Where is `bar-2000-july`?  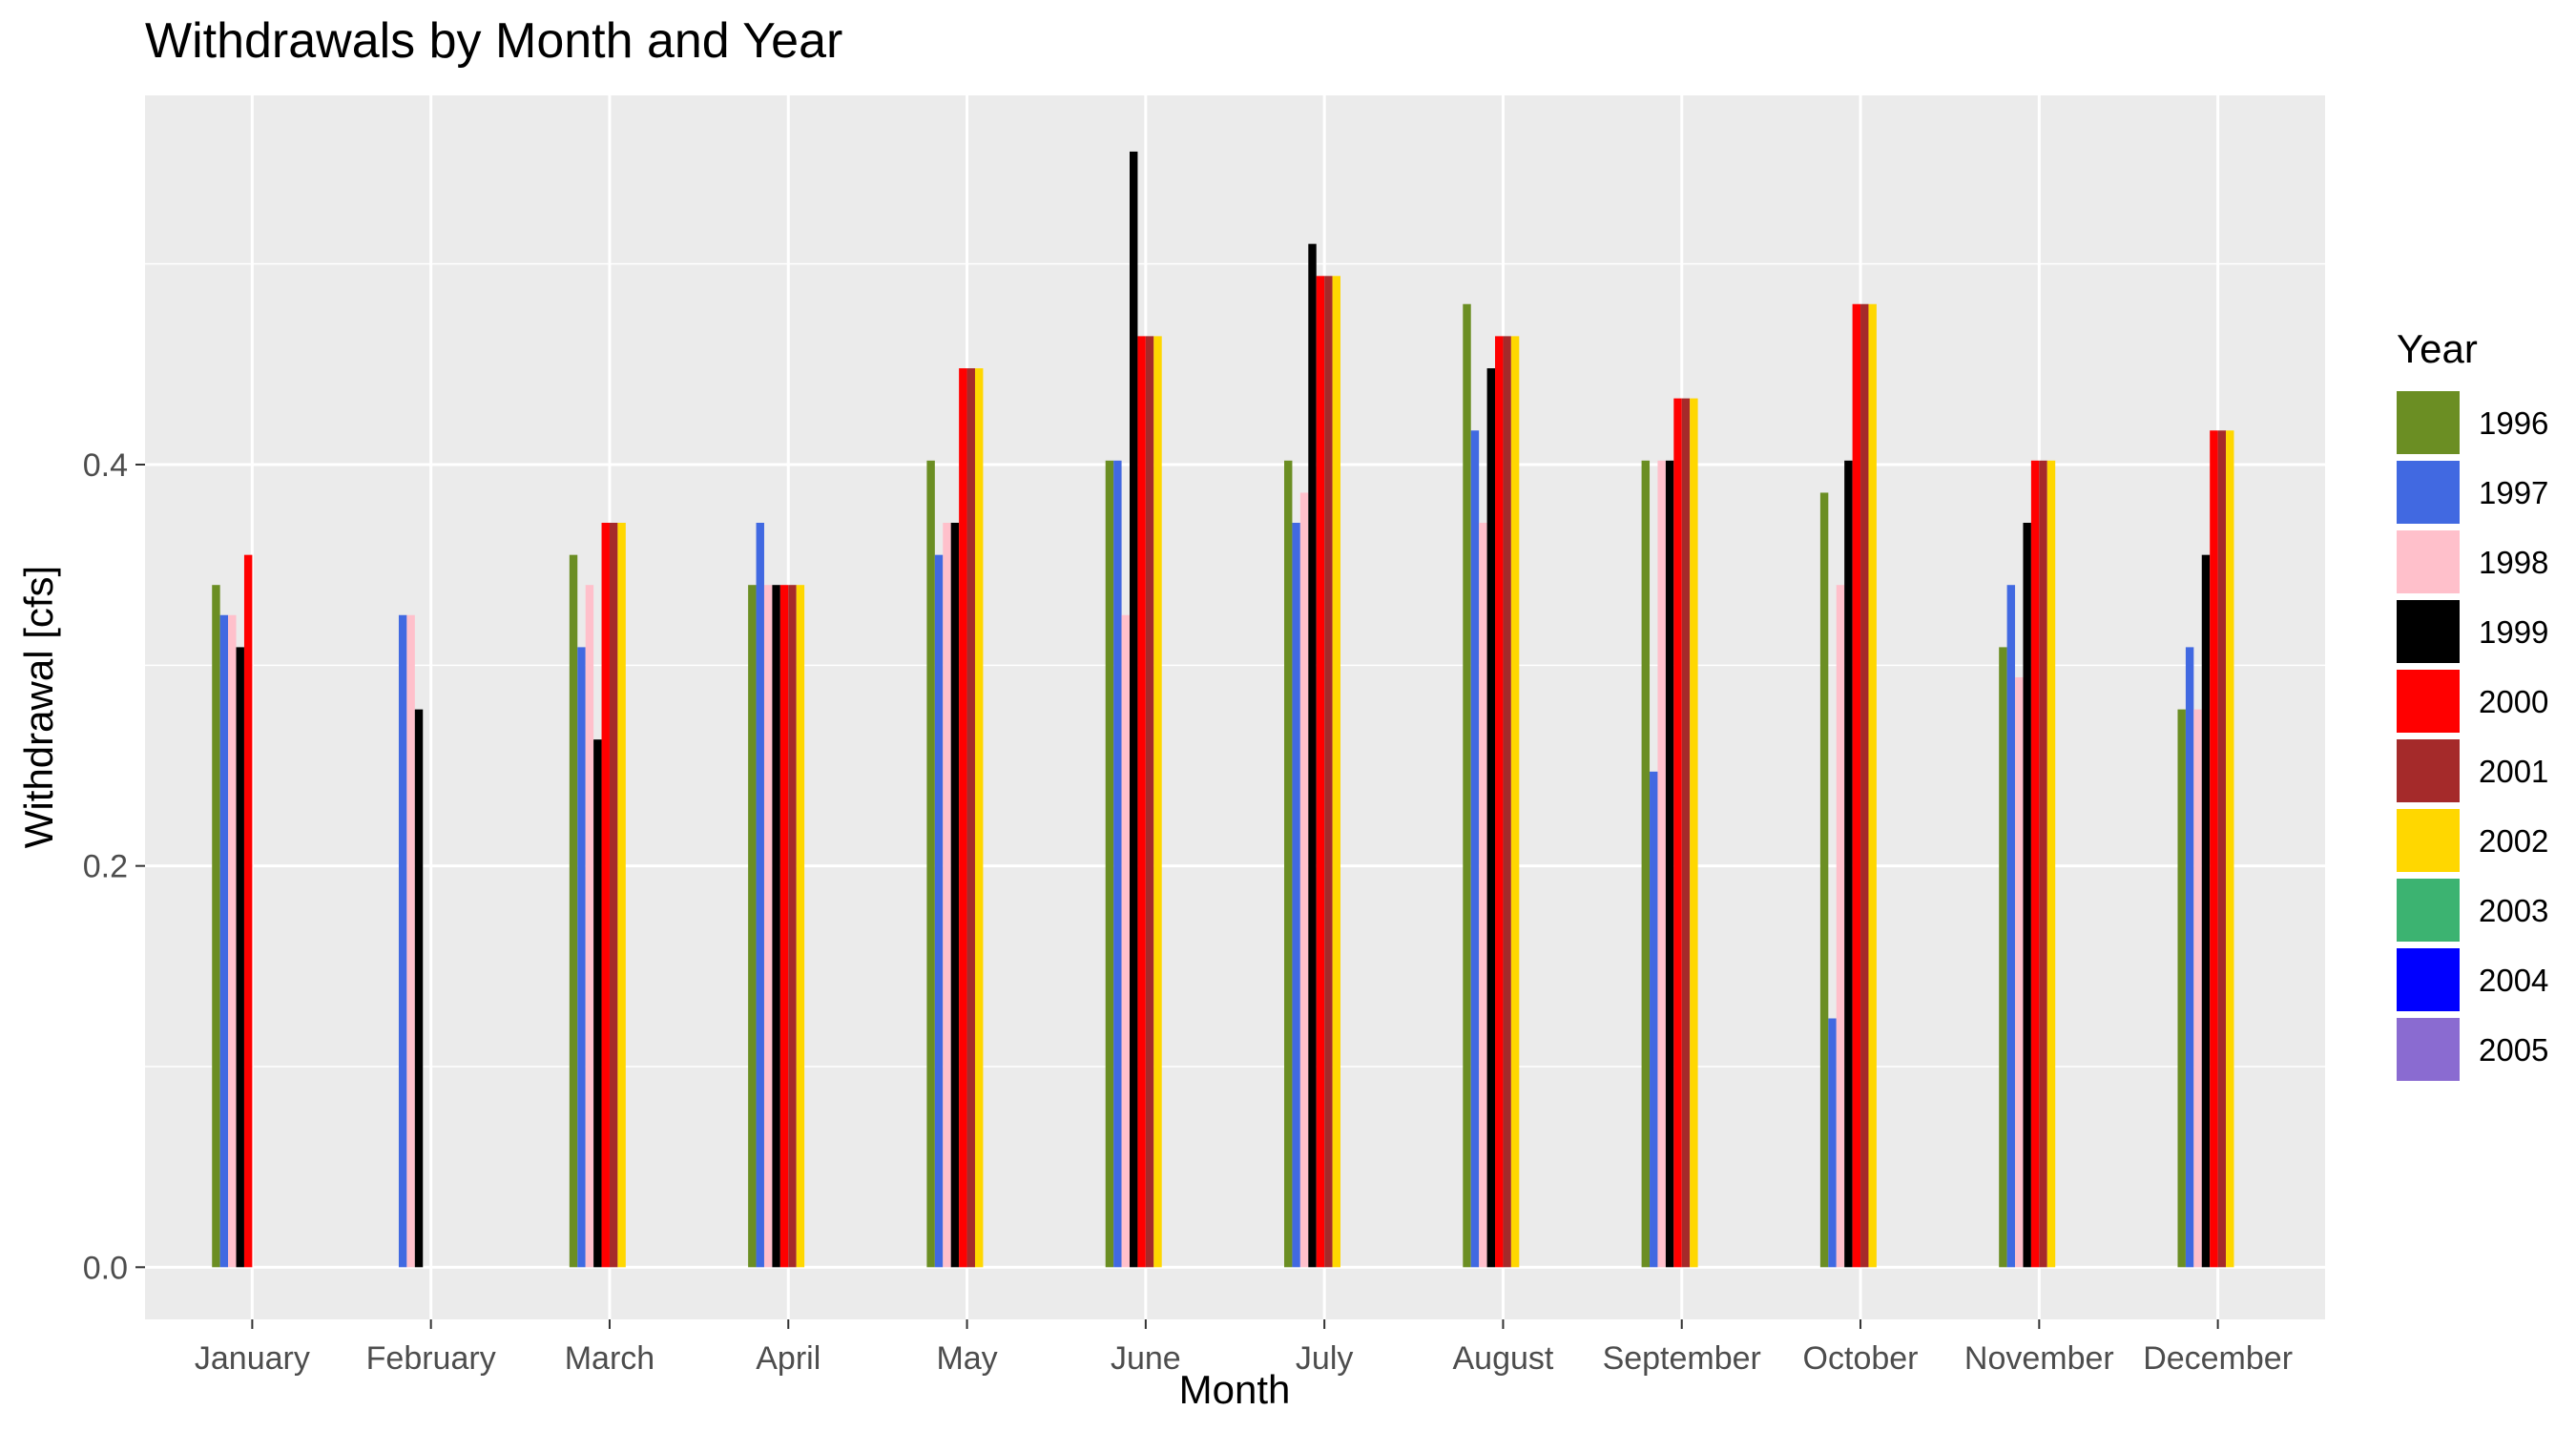 bar-2000-july is located at coordinates (1320, 772).